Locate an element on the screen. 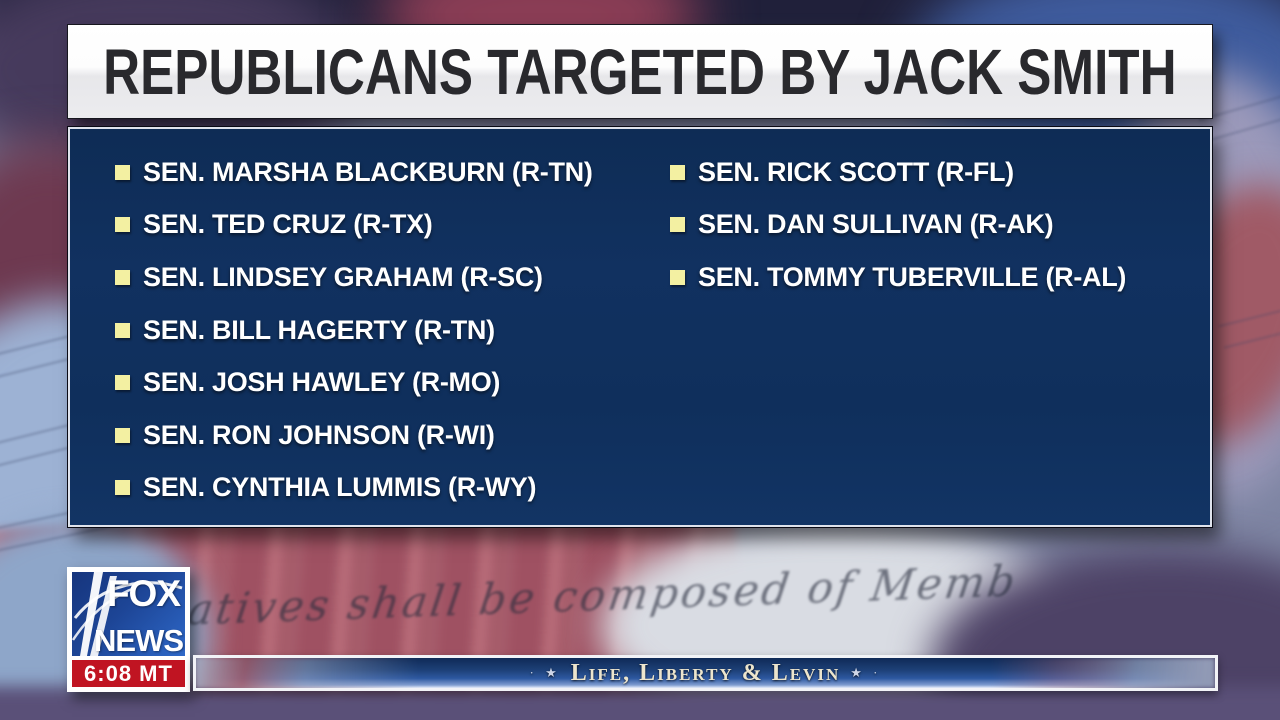 Image resolution: width=1280 pixels, height=720 pixels. list-item: SEN. DAN SULLIVAN (R-AK) is located at coordinates (898, 225).